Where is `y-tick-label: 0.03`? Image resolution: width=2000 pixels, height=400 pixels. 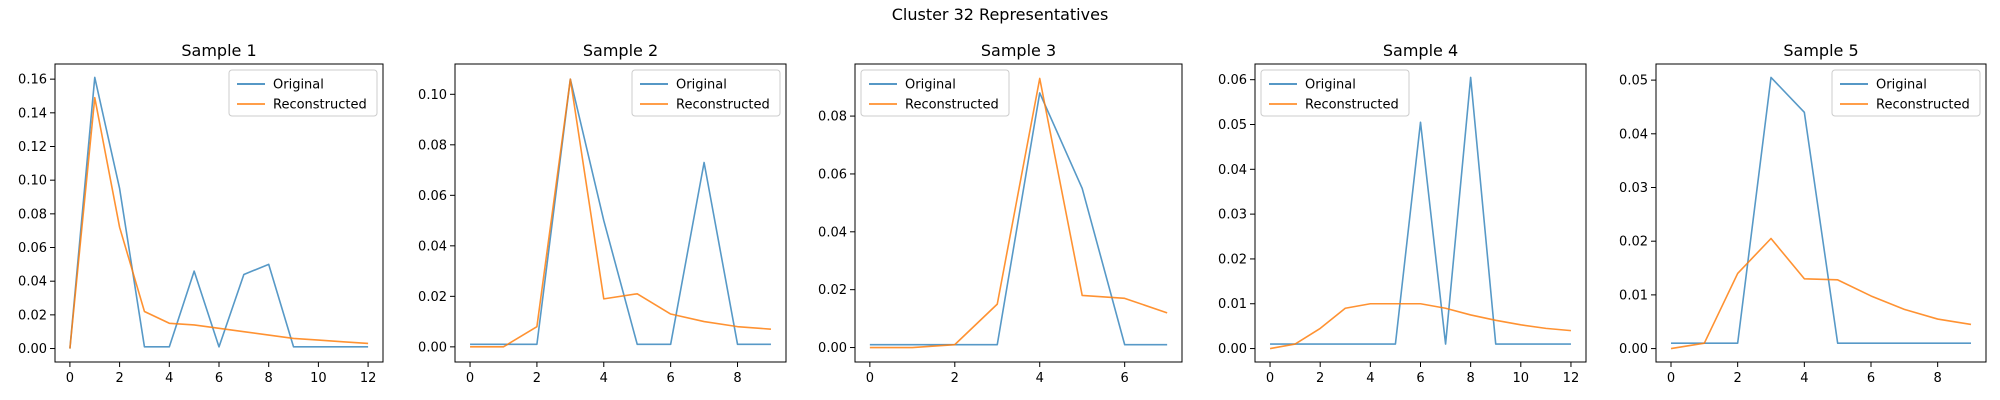 y-tick-label: 0.03 is located at coordinates (1232, 215).